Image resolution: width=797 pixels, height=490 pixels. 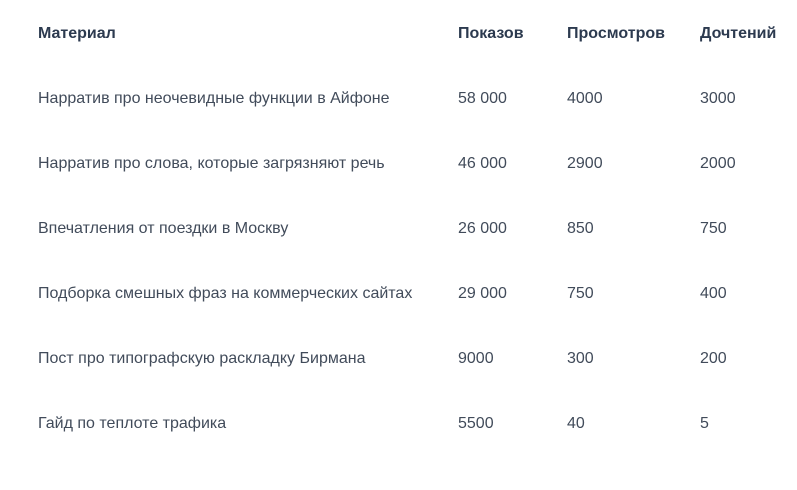 I want to click on table-row: Гайд по теплоте трафика 5500 40 5, so click(x=398, y=422).